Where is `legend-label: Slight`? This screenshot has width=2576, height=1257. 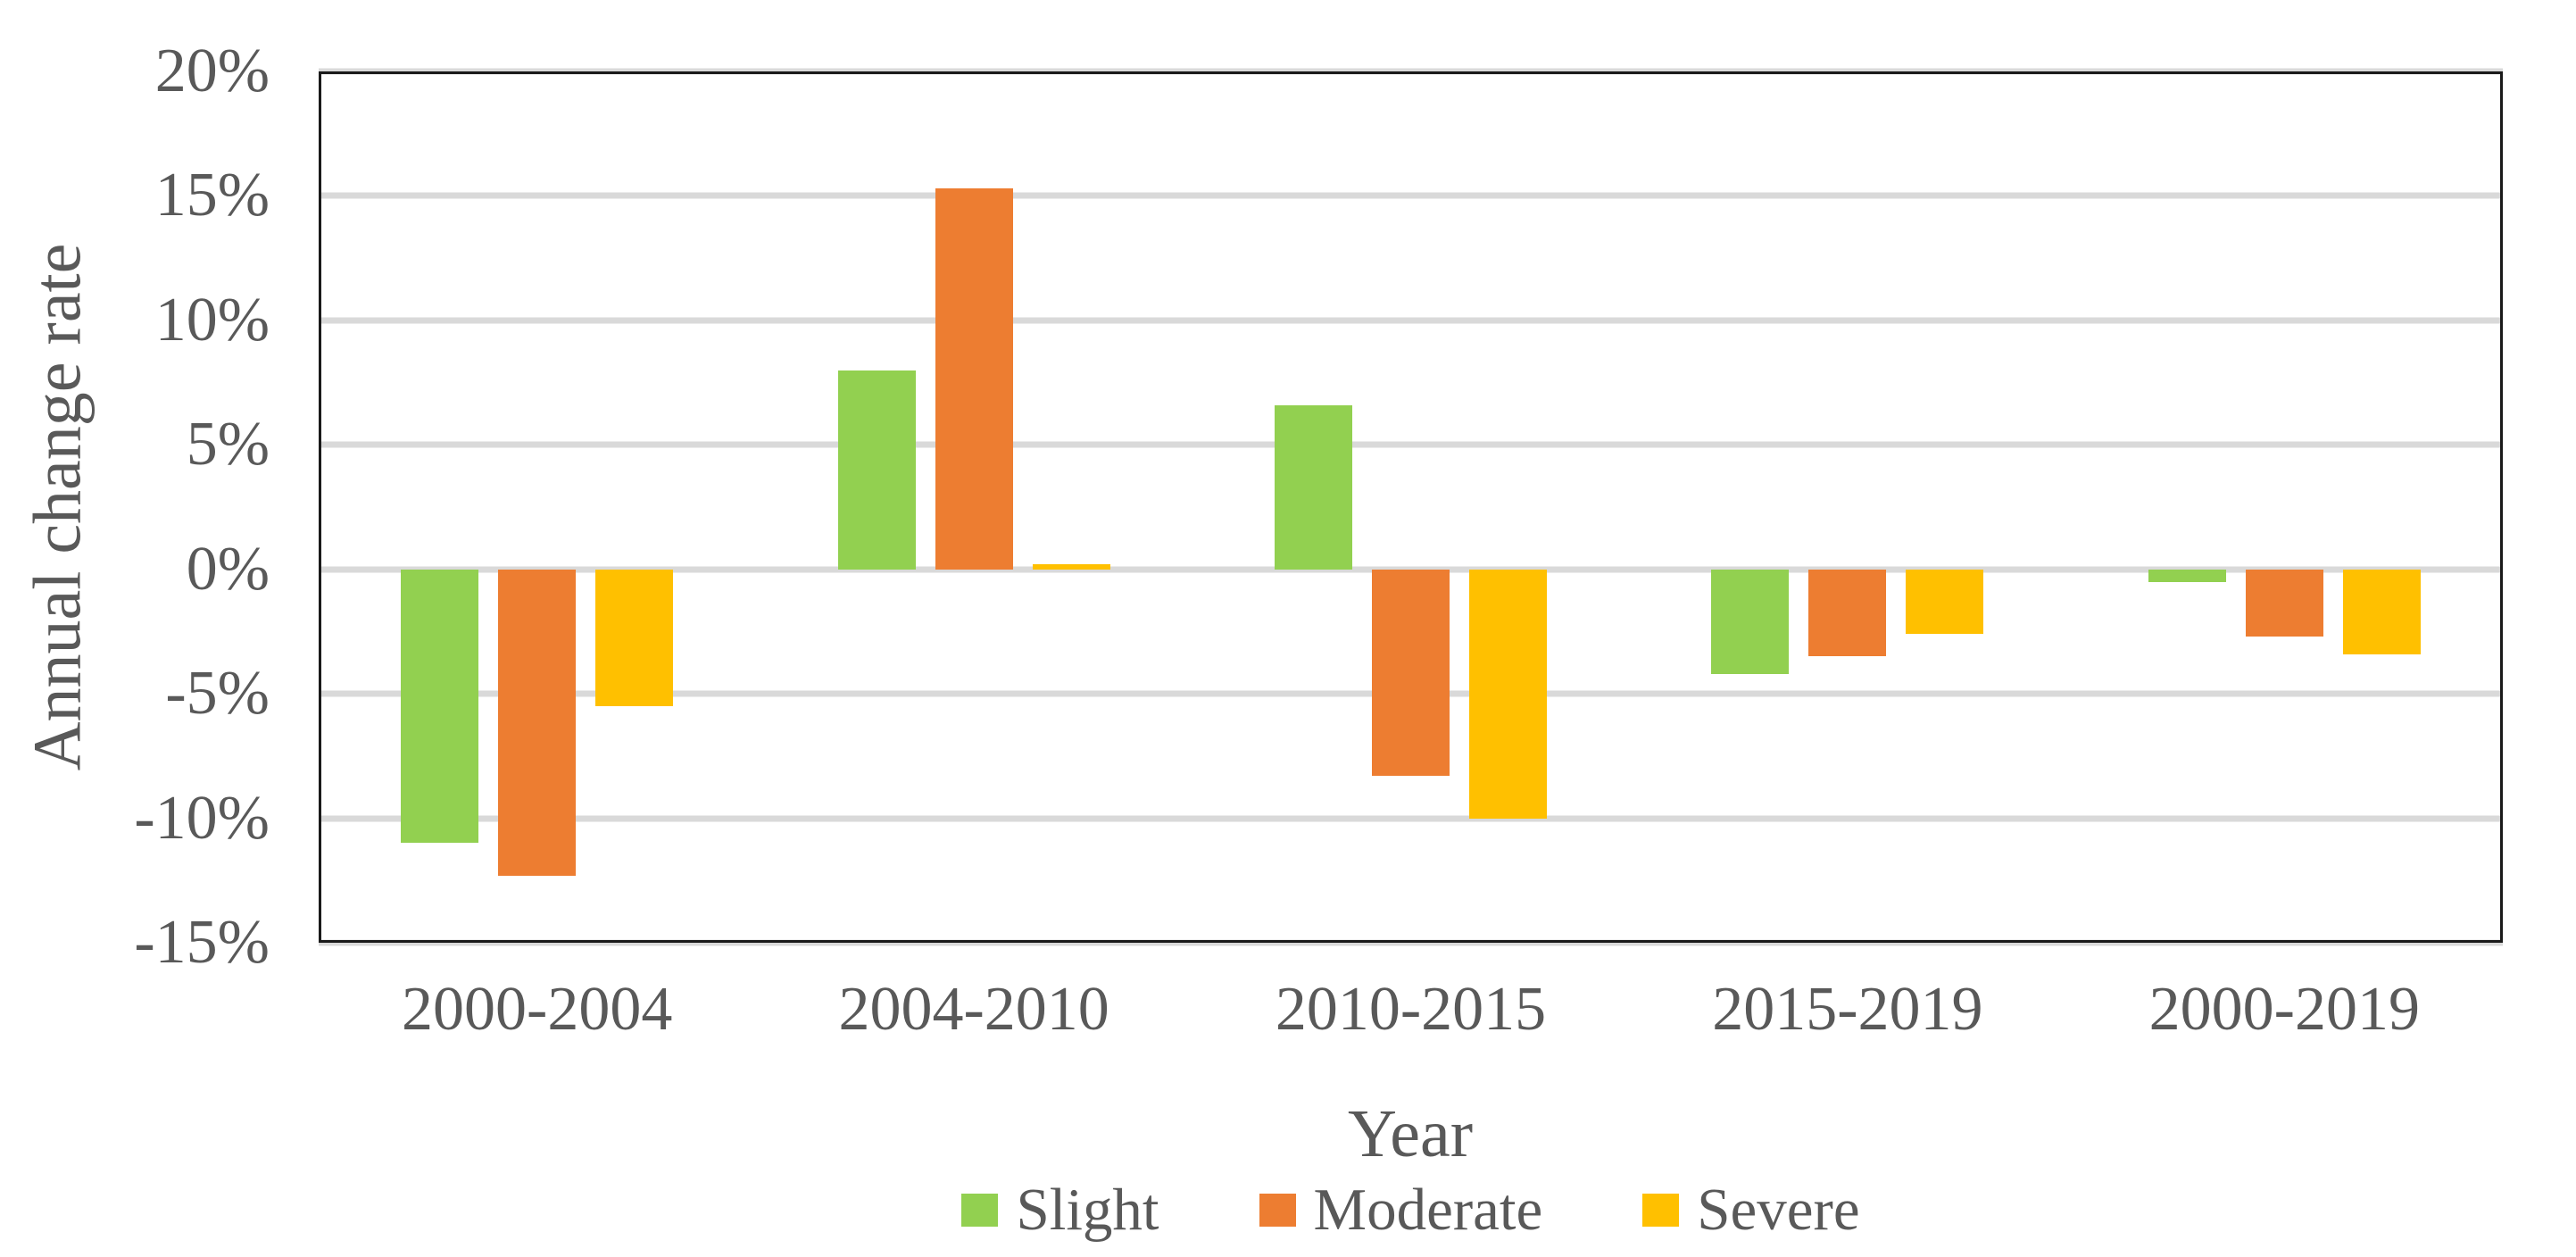 legend-label: Slight is located at coordinates (1088, 1209).